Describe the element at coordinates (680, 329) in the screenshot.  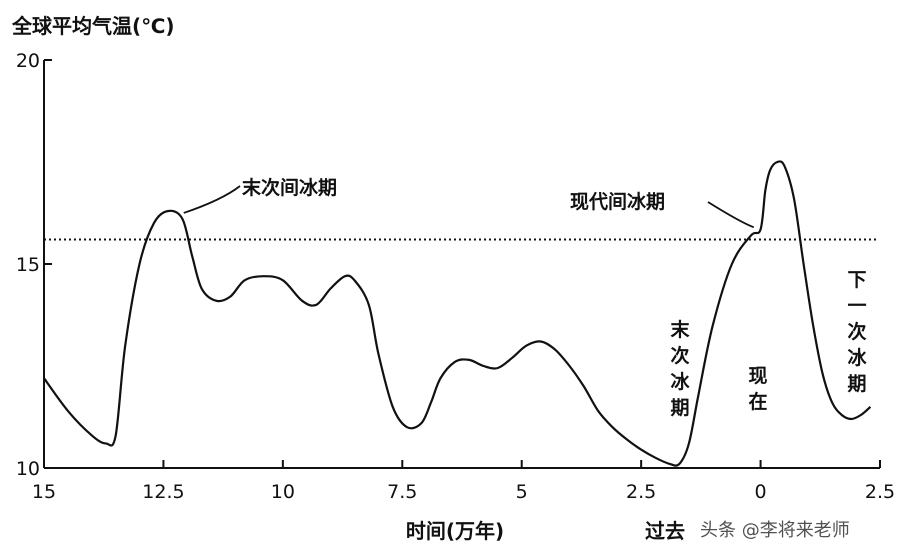
I see `annotation-last-glacial: 末` at that location.